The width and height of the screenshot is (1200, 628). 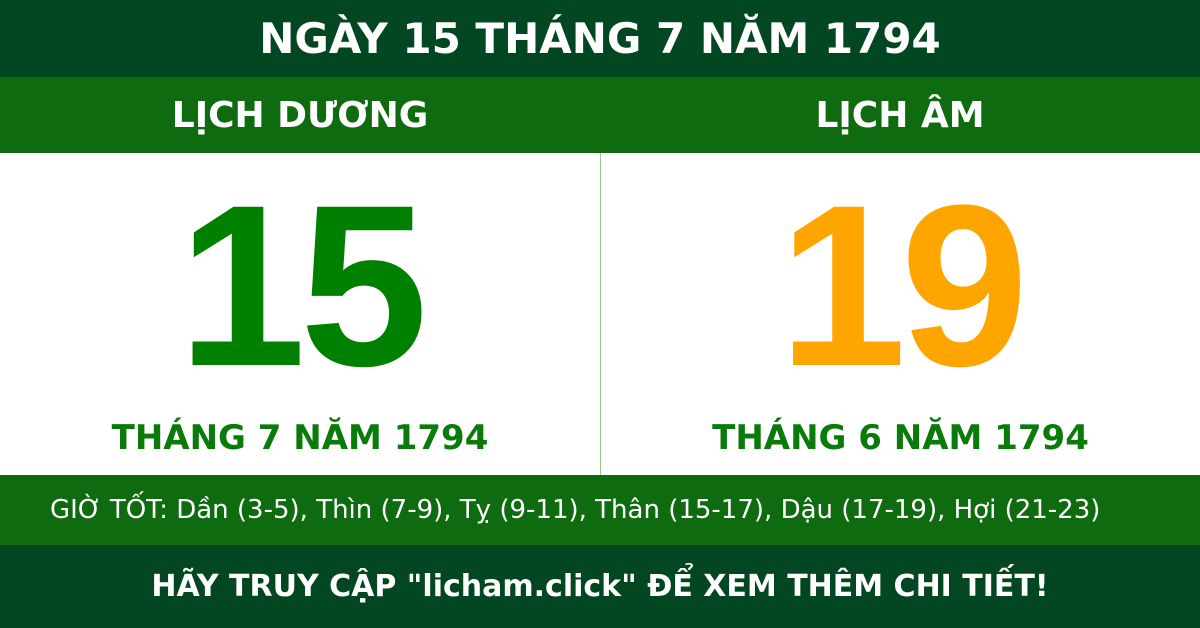 I want to click on lunar-month-year: THÁNG 6 NĂM 1794, so click(x=900, y=438).